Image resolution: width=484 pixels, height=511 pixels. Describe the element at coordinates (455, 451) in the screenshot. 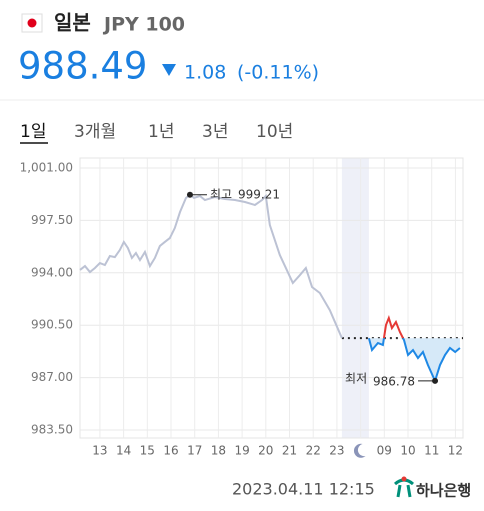

I see `x-tick-label: 12` at that location.